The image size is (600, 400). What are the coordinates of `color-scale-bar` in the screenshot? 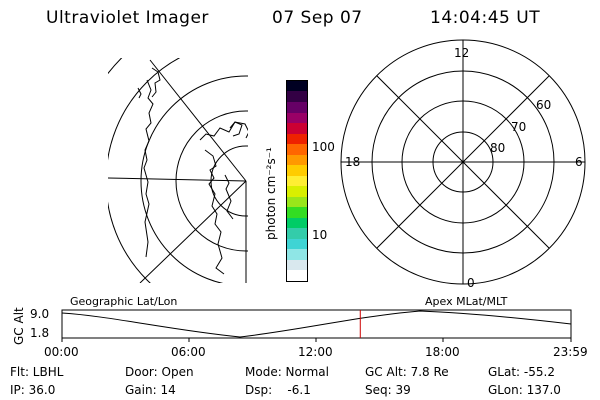 It's located at (297, 181).